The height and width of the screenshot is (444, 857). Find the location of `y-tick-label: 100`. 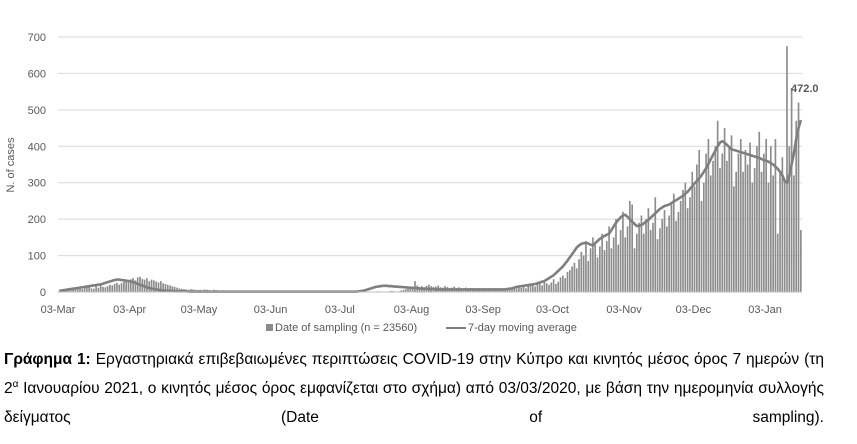

y-tick-label: 100 is located at coordinates (37, 257).